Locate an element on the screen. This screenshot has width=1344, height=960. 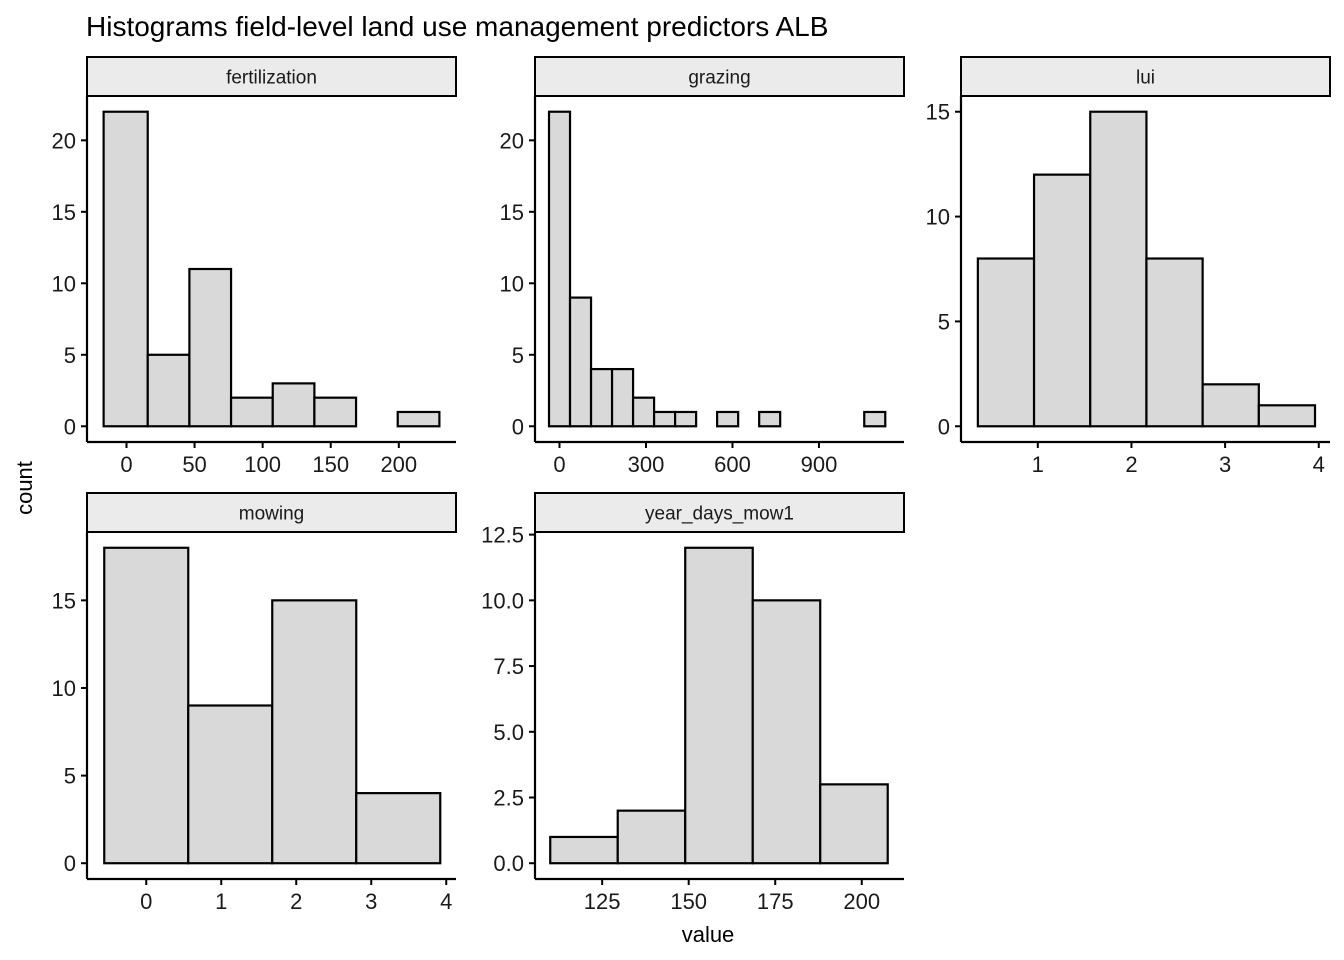
x-tick-label: 50 is located at coordinates (194, 464).